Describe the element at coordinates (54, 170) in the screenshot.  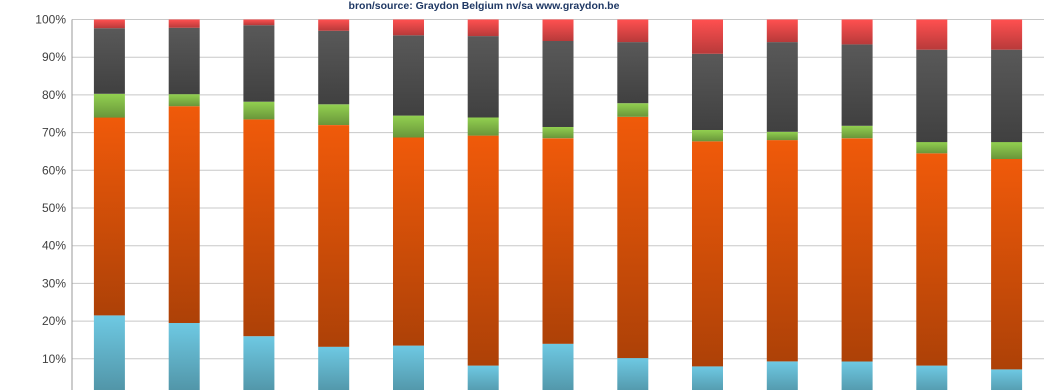
I see `y-tick-label: 60%` at that location.